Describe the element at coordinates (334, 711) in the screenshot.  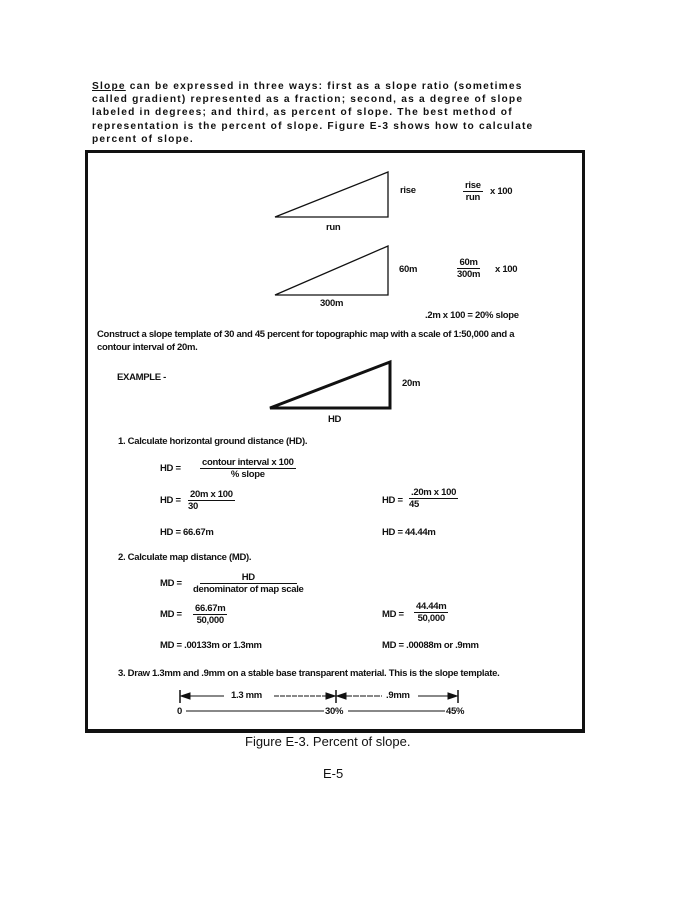
I see `tick-30: 30%` at that location.